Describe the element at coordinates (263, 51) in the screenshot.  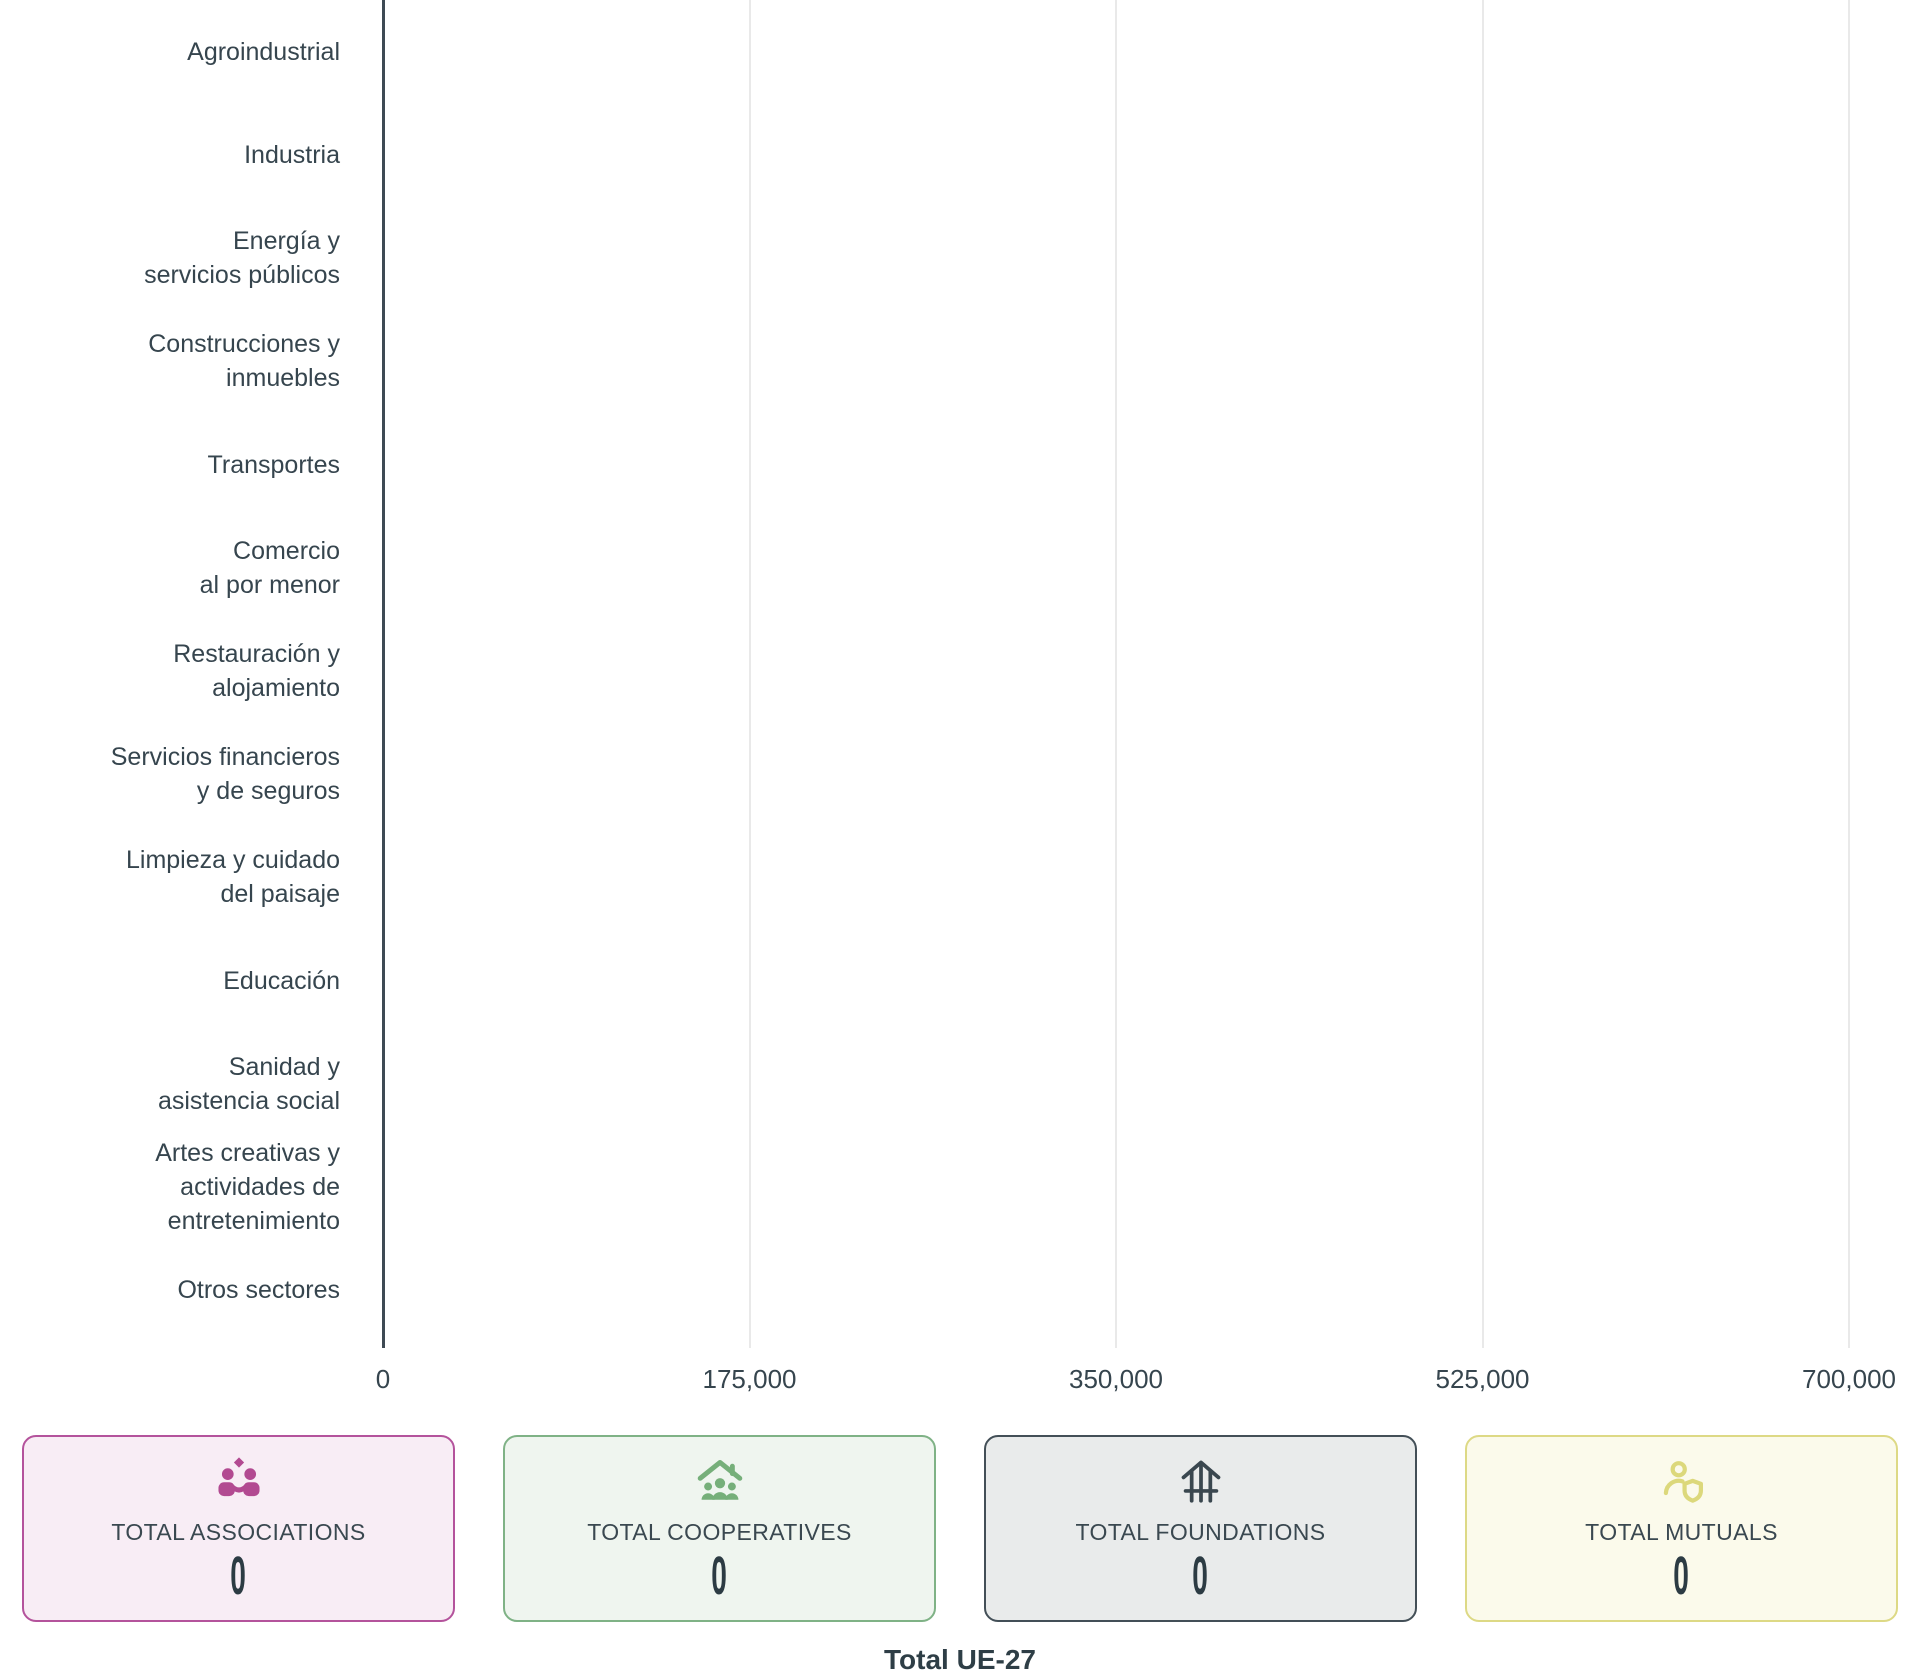
I see `category-label: Agroindustrial` at that location.